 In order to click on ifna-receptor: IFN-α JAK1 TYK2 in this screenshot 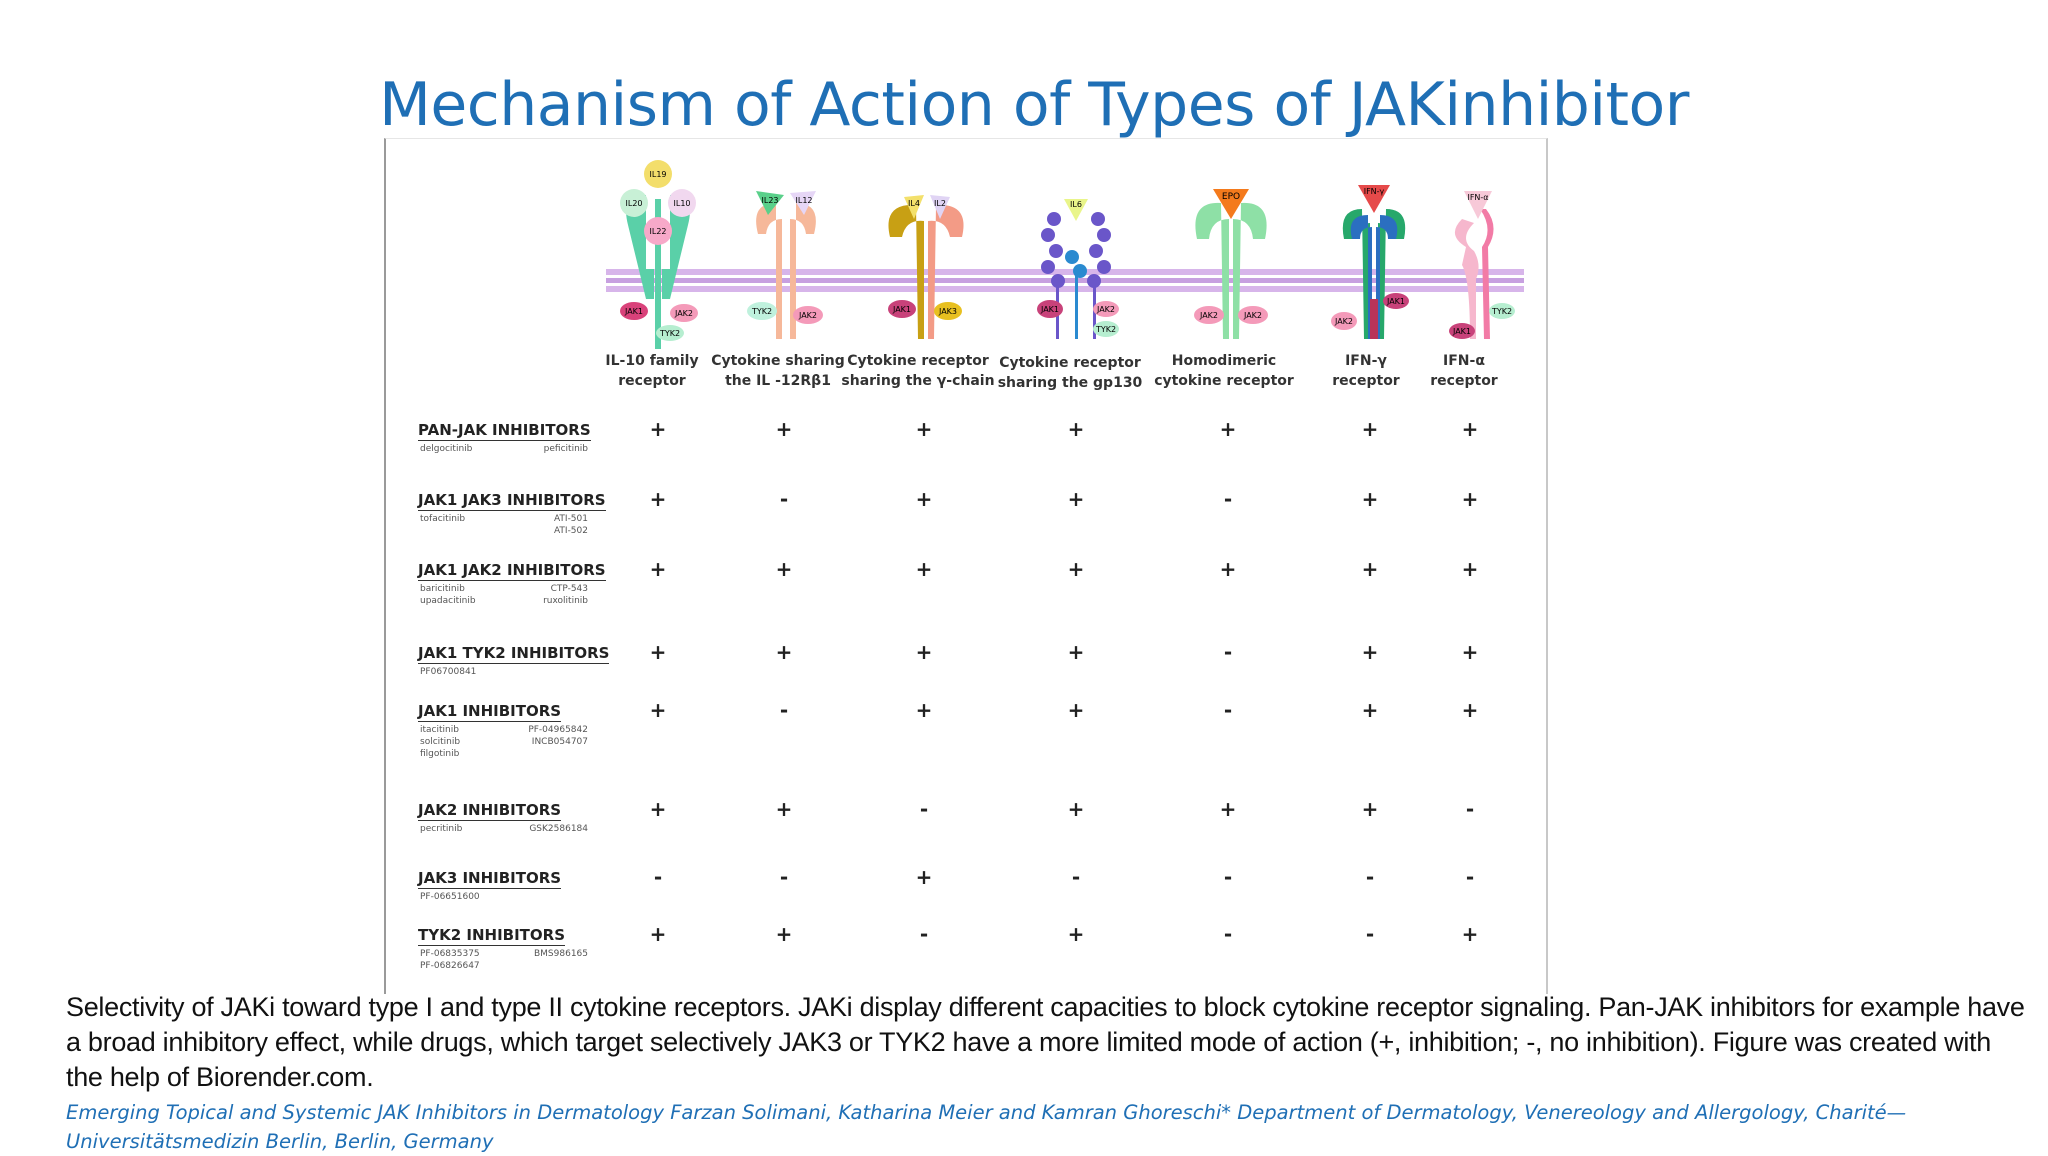, I will do `click(1482, 265)`.